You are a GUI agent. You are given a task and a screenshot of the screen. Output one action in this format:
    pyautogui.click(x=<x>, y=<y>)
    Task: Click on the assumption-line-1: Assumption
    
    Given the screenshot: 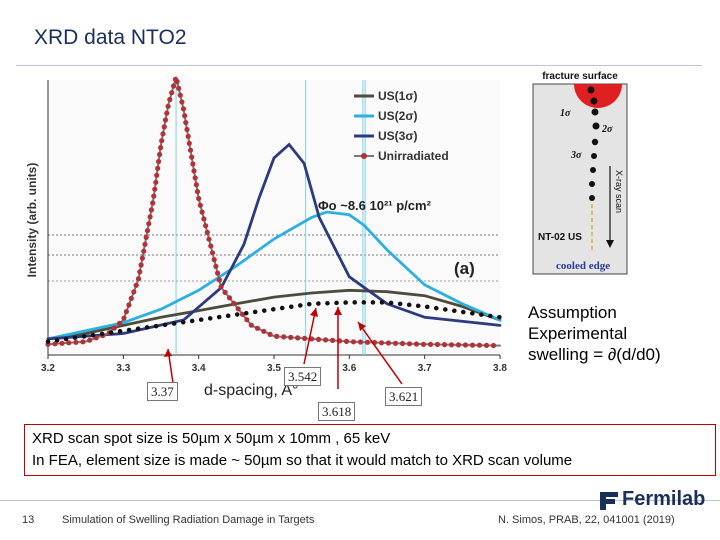 What is the action you would take?
    pyautogui.click(x=572, y=312)
    